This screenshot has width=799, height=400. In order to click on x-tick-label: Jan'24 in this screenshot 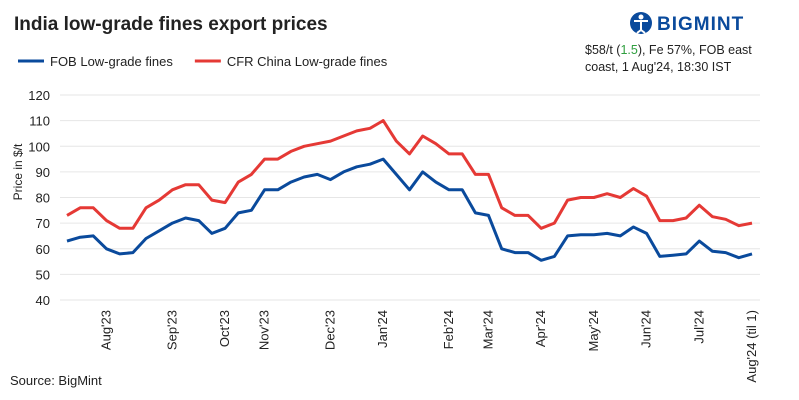, I will do `click(382, 329)`.